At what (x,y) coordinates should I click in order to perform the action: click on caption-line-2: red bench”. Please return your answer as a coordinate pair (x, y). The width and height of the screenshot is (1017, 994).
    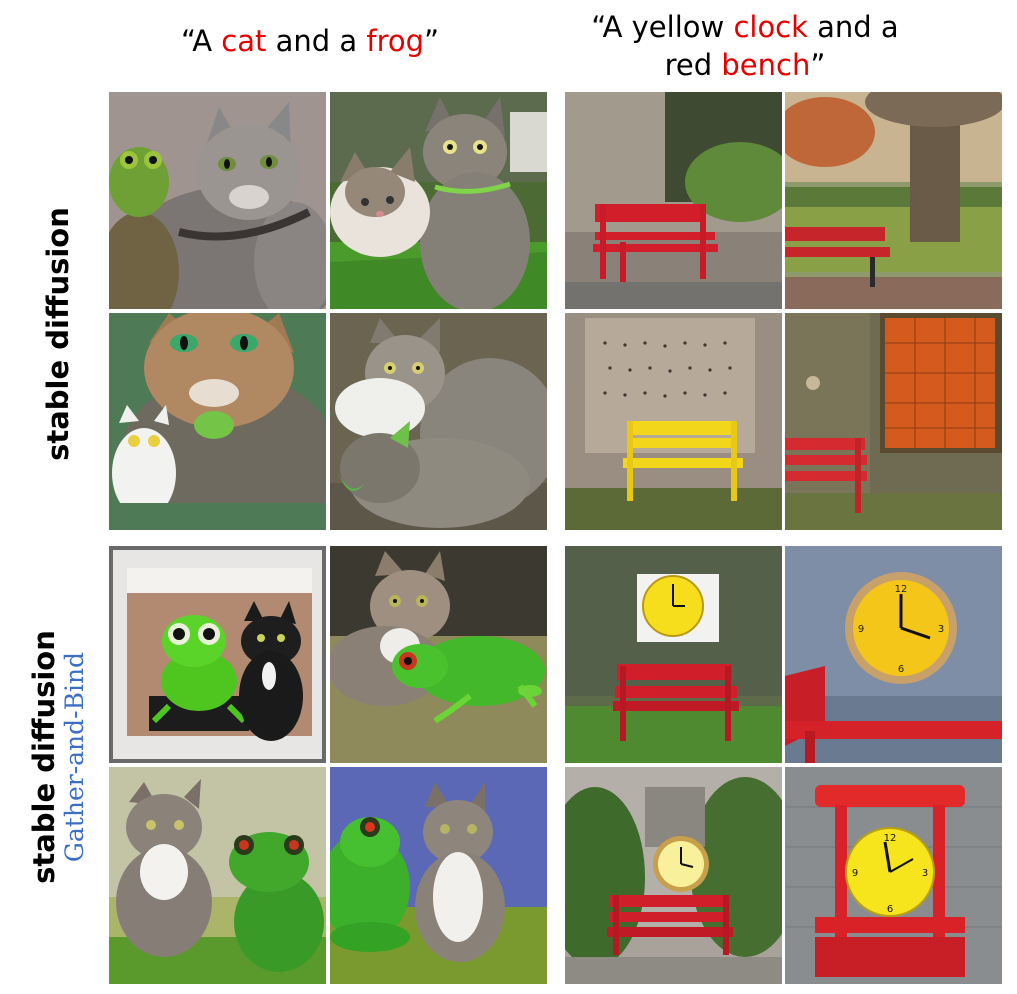
    Looking at the image, I should click on (745, 65).